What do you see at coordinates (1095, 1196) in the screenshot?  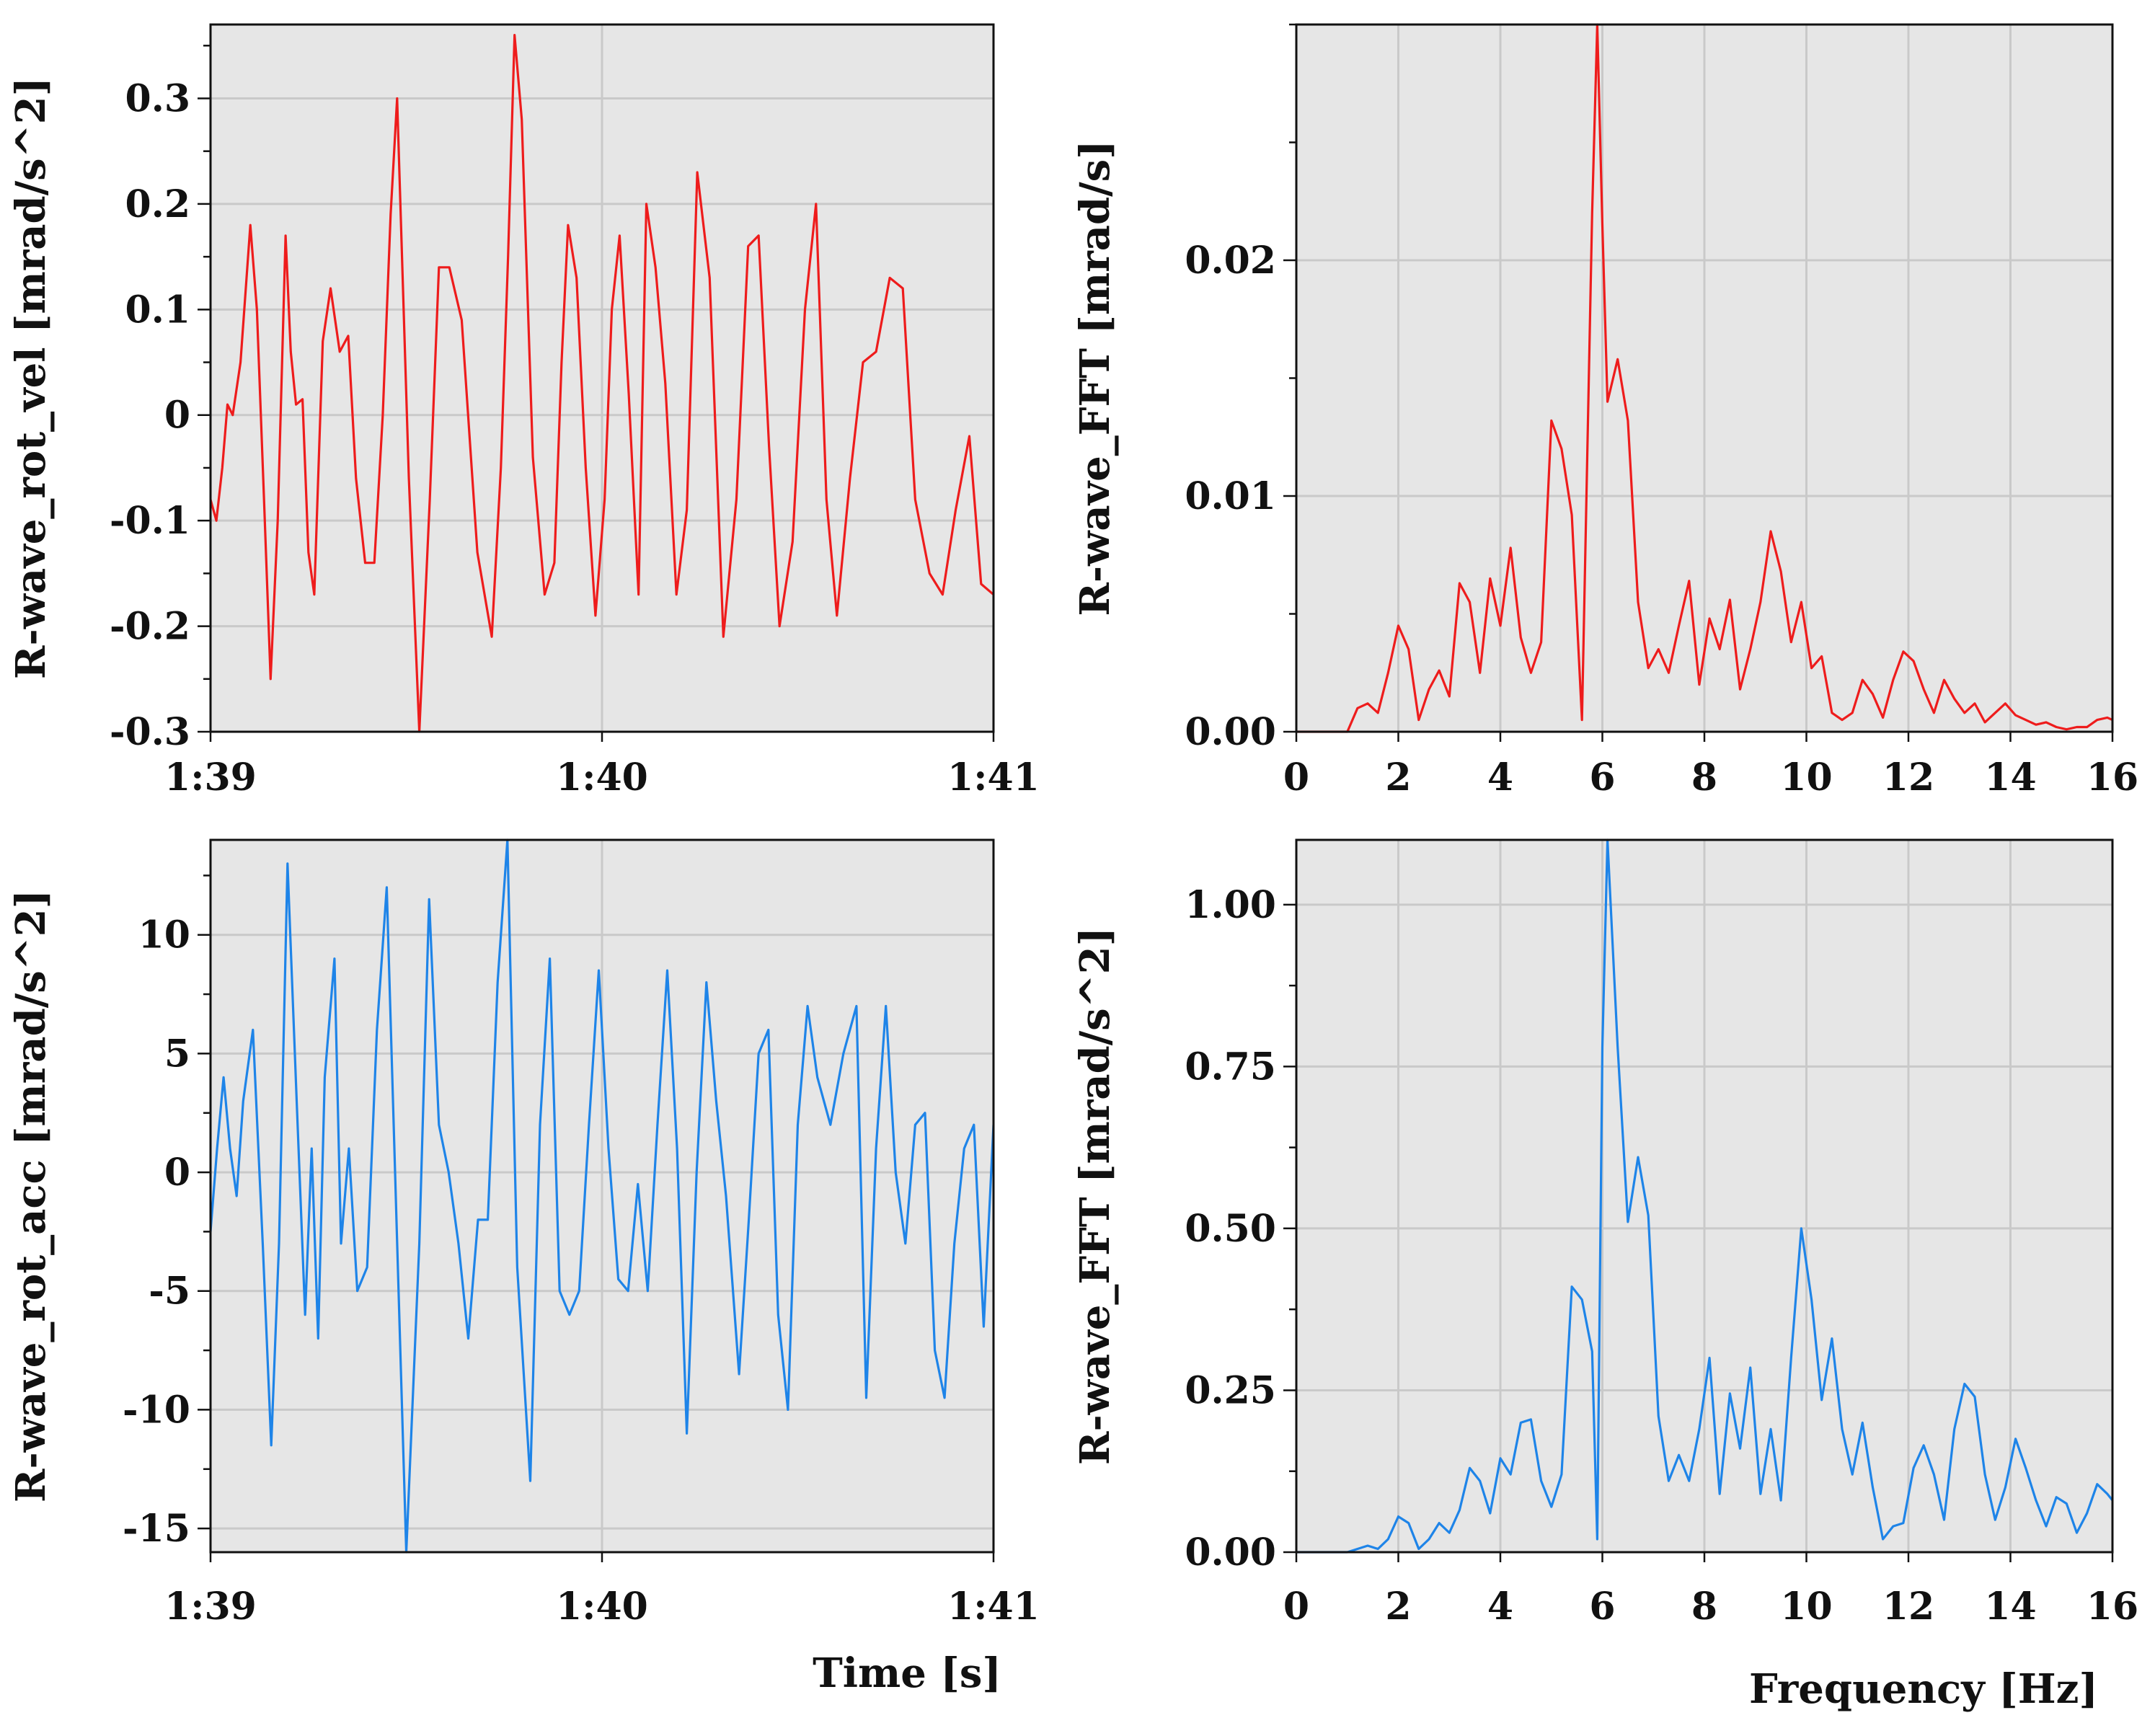 I see `y-axis-title: R-wave_FFT [mrad/s^2]` at bounding box center [1095, 1196].